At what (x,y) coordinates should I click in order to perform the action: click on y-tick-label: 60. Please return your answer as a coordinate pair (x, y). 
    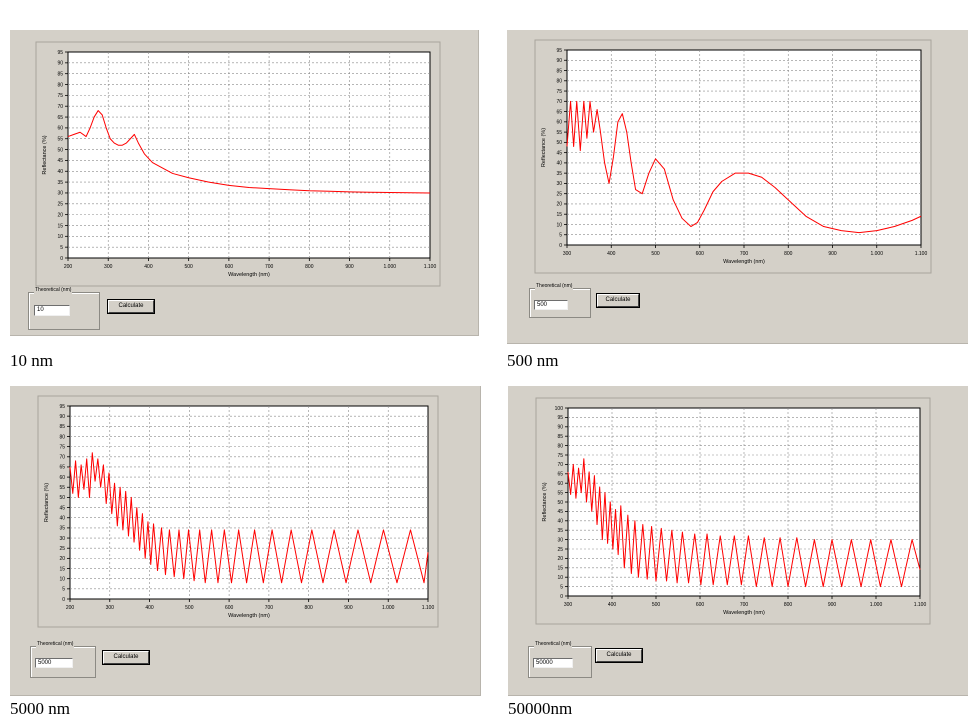
    Looking at the image, I should click on (60, 129).